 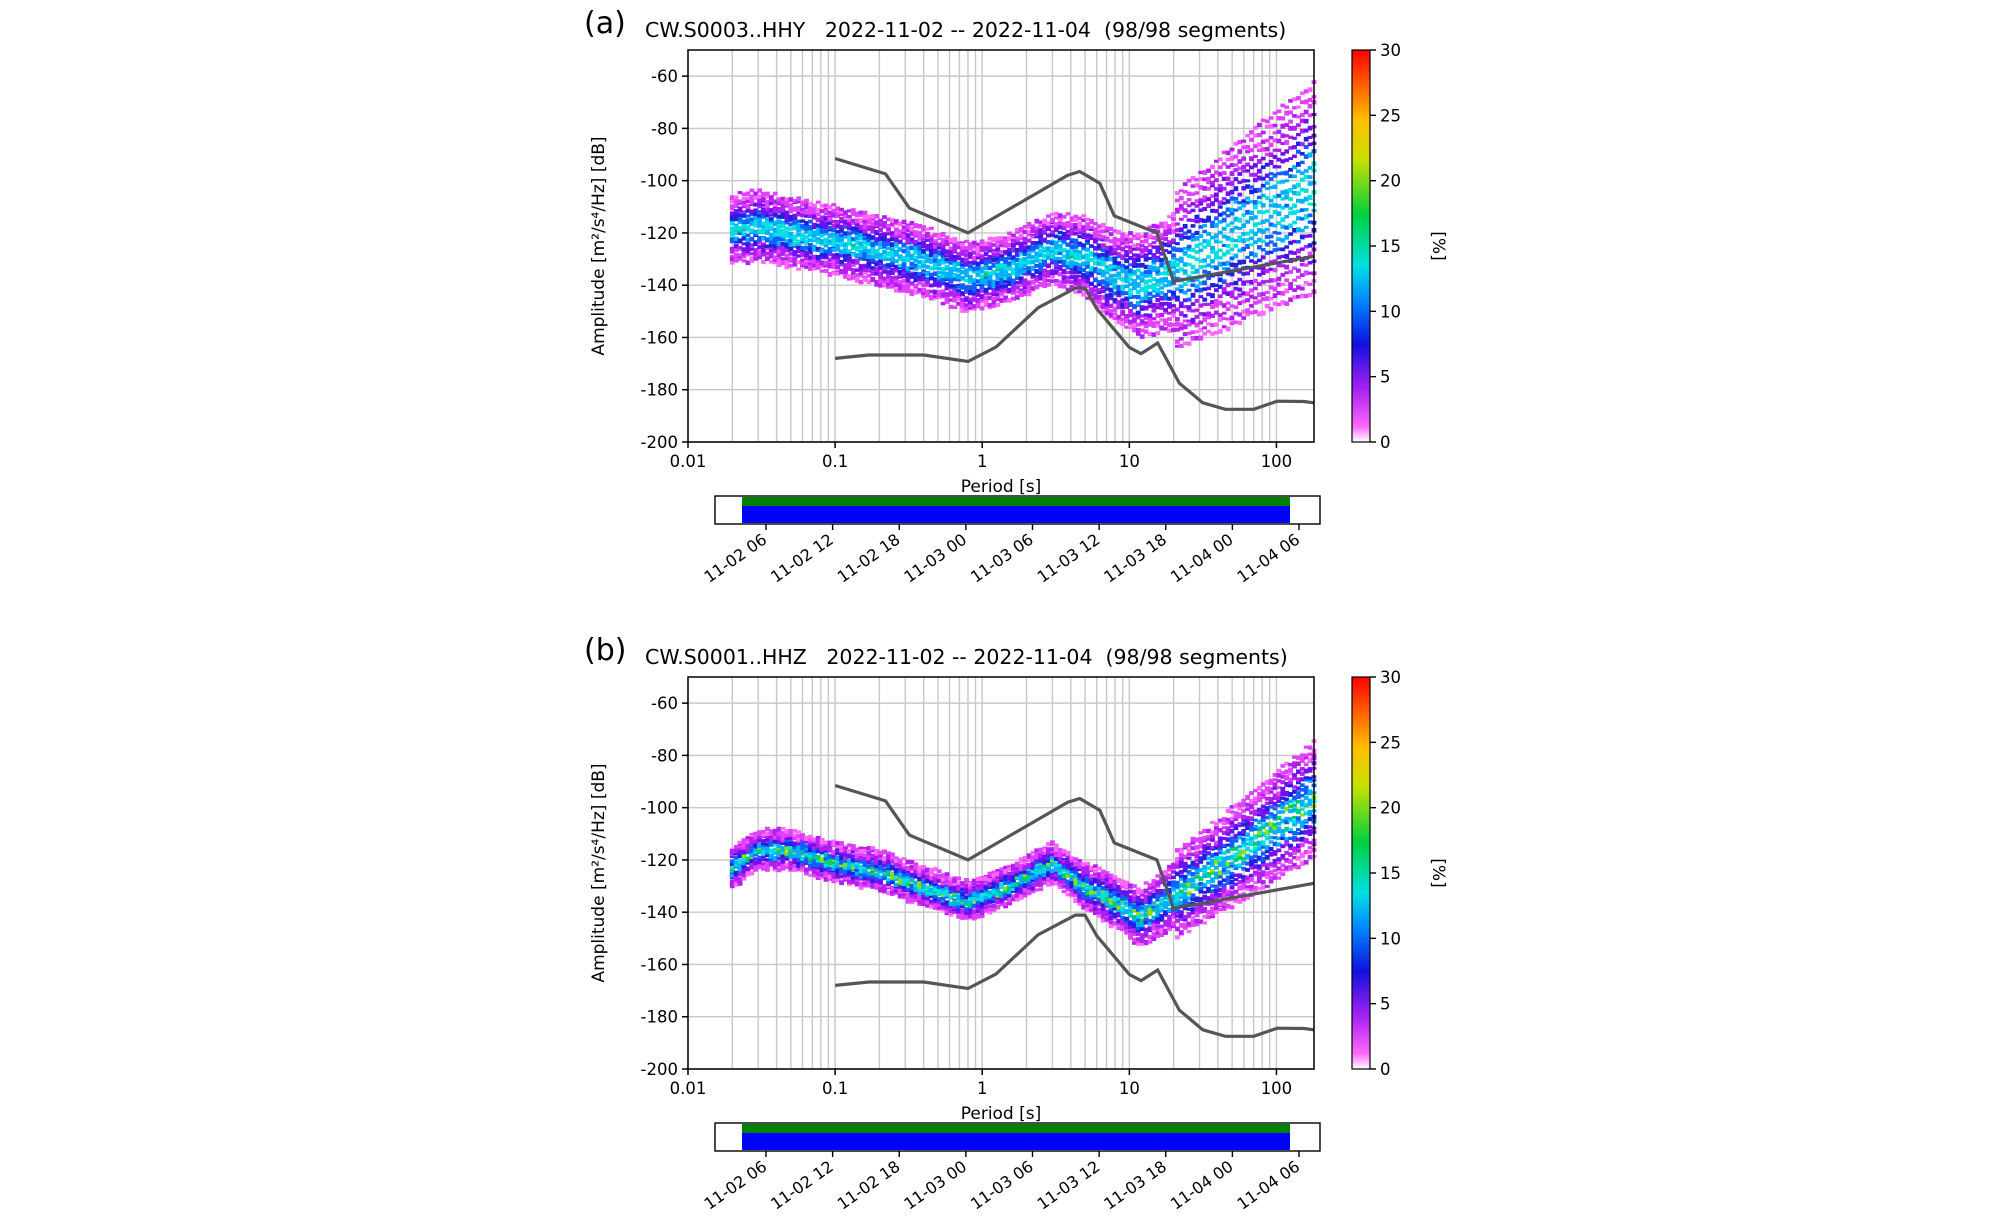 I want to click on y-tick-label: -200, so click(x=659, y=442).